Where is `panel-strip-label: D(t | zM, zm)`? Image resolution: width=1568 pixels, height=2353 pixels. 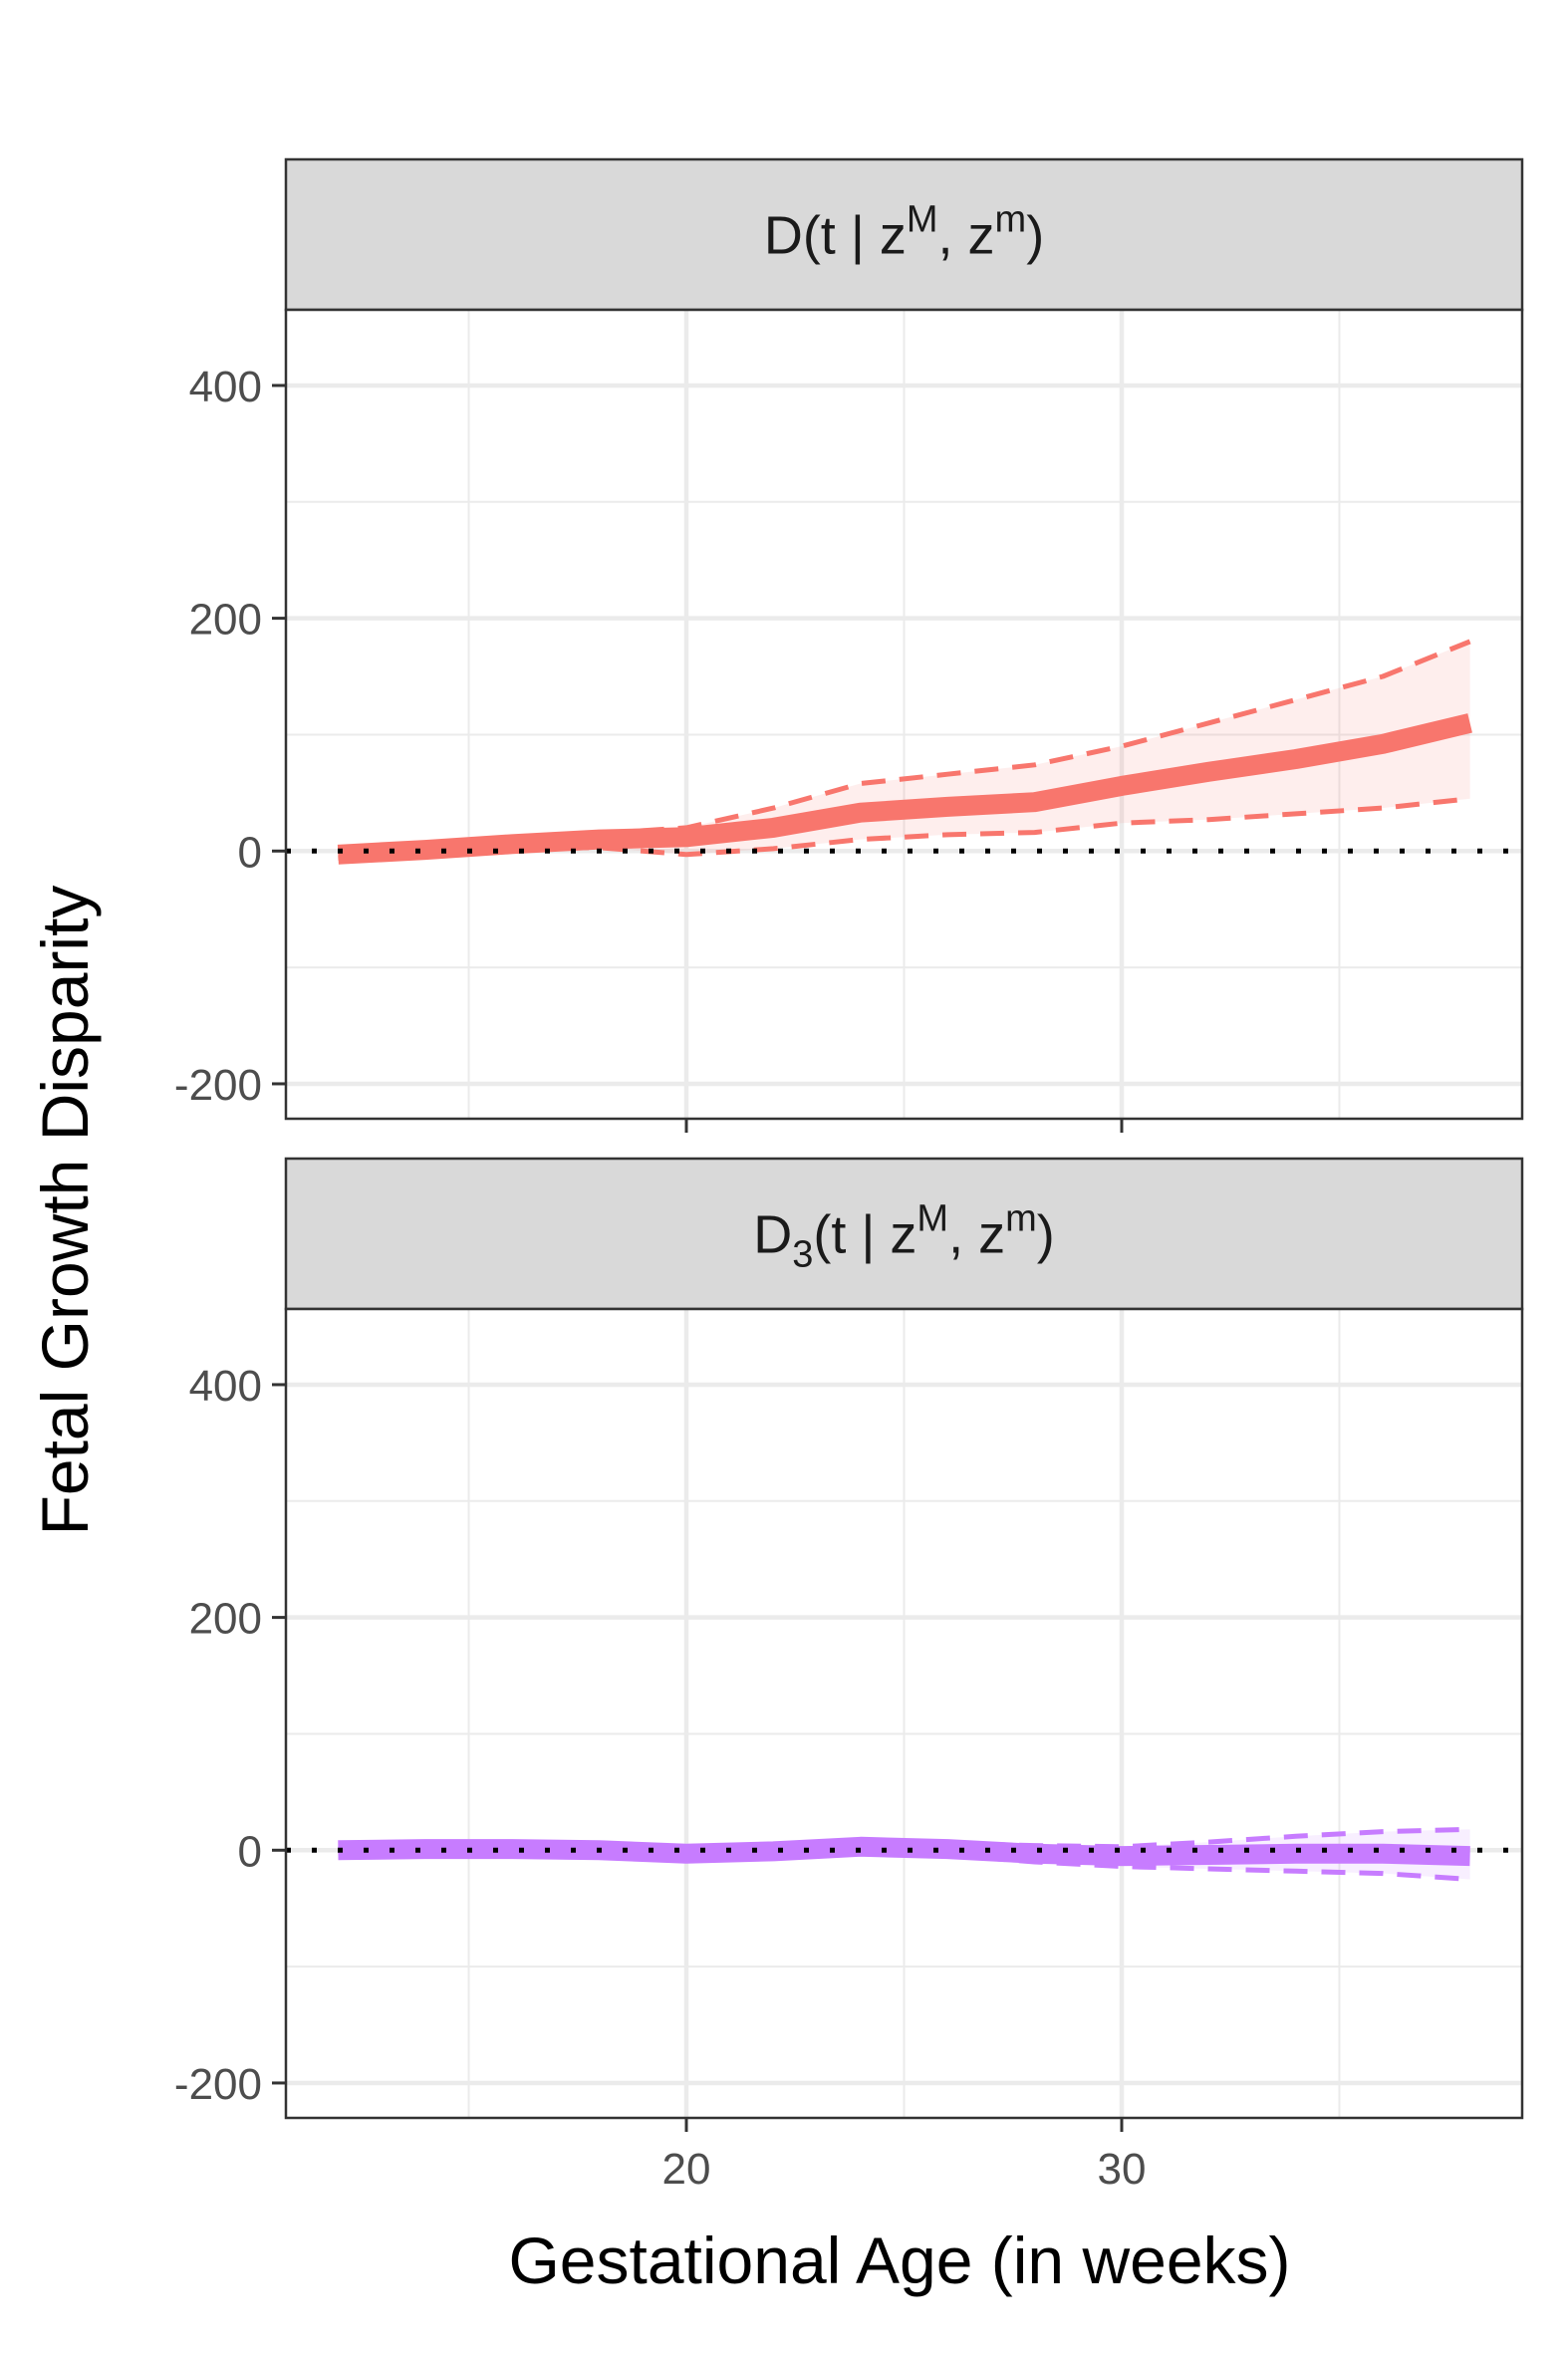
panel-strip-label: D(t | zM, zm) is located at coordinates (904, 233).